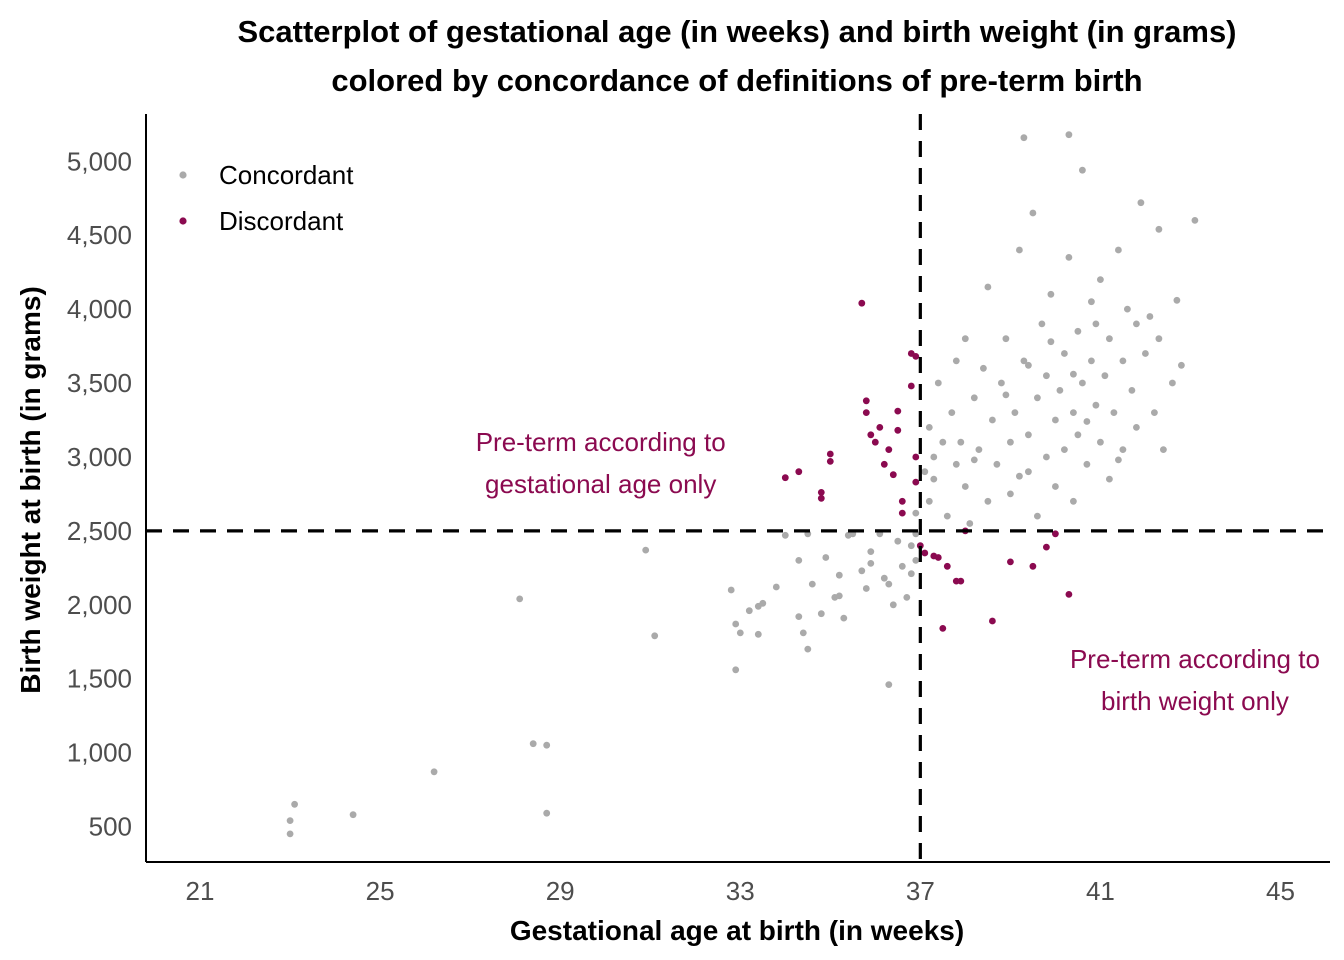 The width and height of the screenshot is (1344, 960). What do you see at coordinates (110, 827) in the screenshot?
I see `y-tick-label: 500` at bounding box center [110, 827].